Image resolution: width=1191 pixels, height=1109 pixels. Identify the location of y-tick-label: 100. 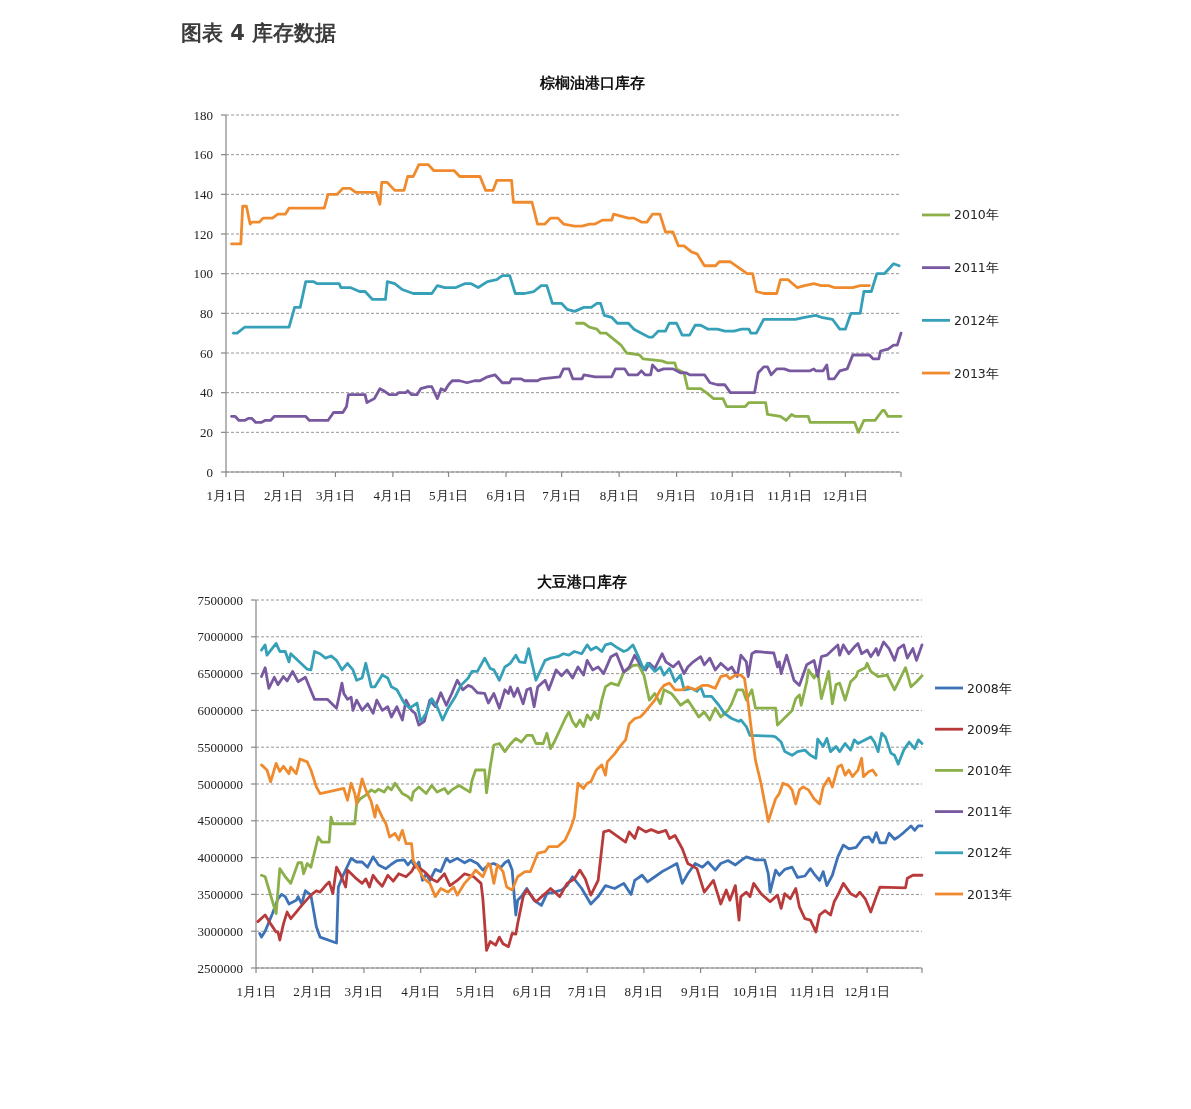
(203, 274).